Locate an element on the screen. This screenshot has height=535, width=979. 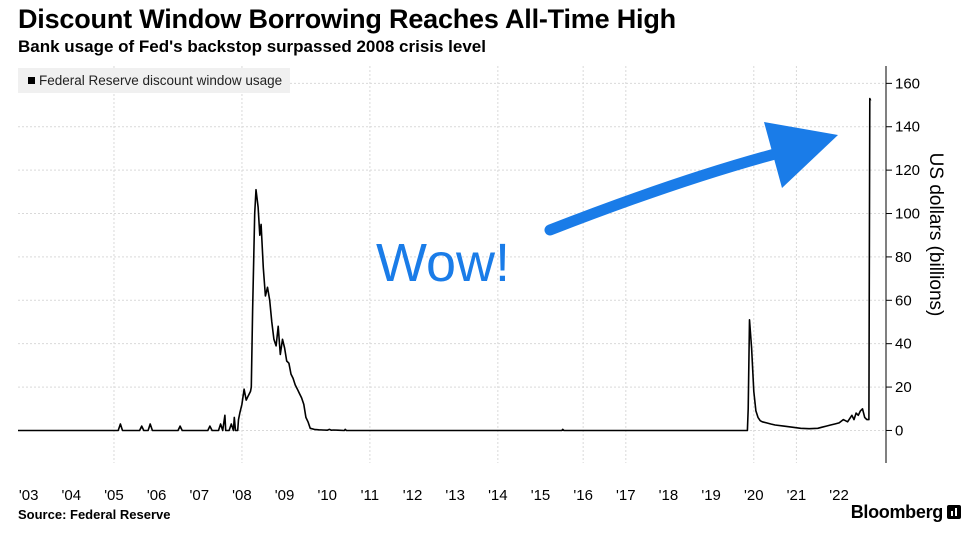
x-tick-label: '19 is located at coordinates (711, 495).